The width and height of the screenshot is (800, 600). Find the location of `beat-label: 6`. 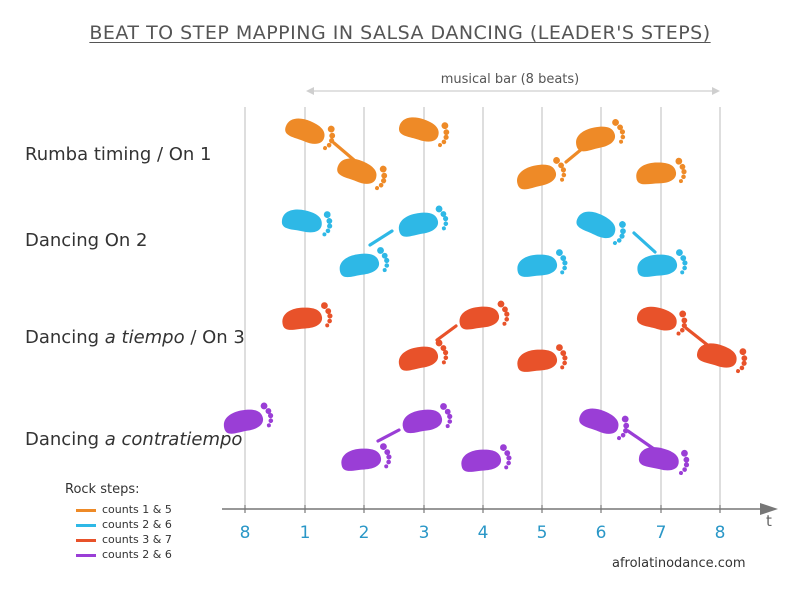

beat-label: 6 is located at coordinates (601, 533).